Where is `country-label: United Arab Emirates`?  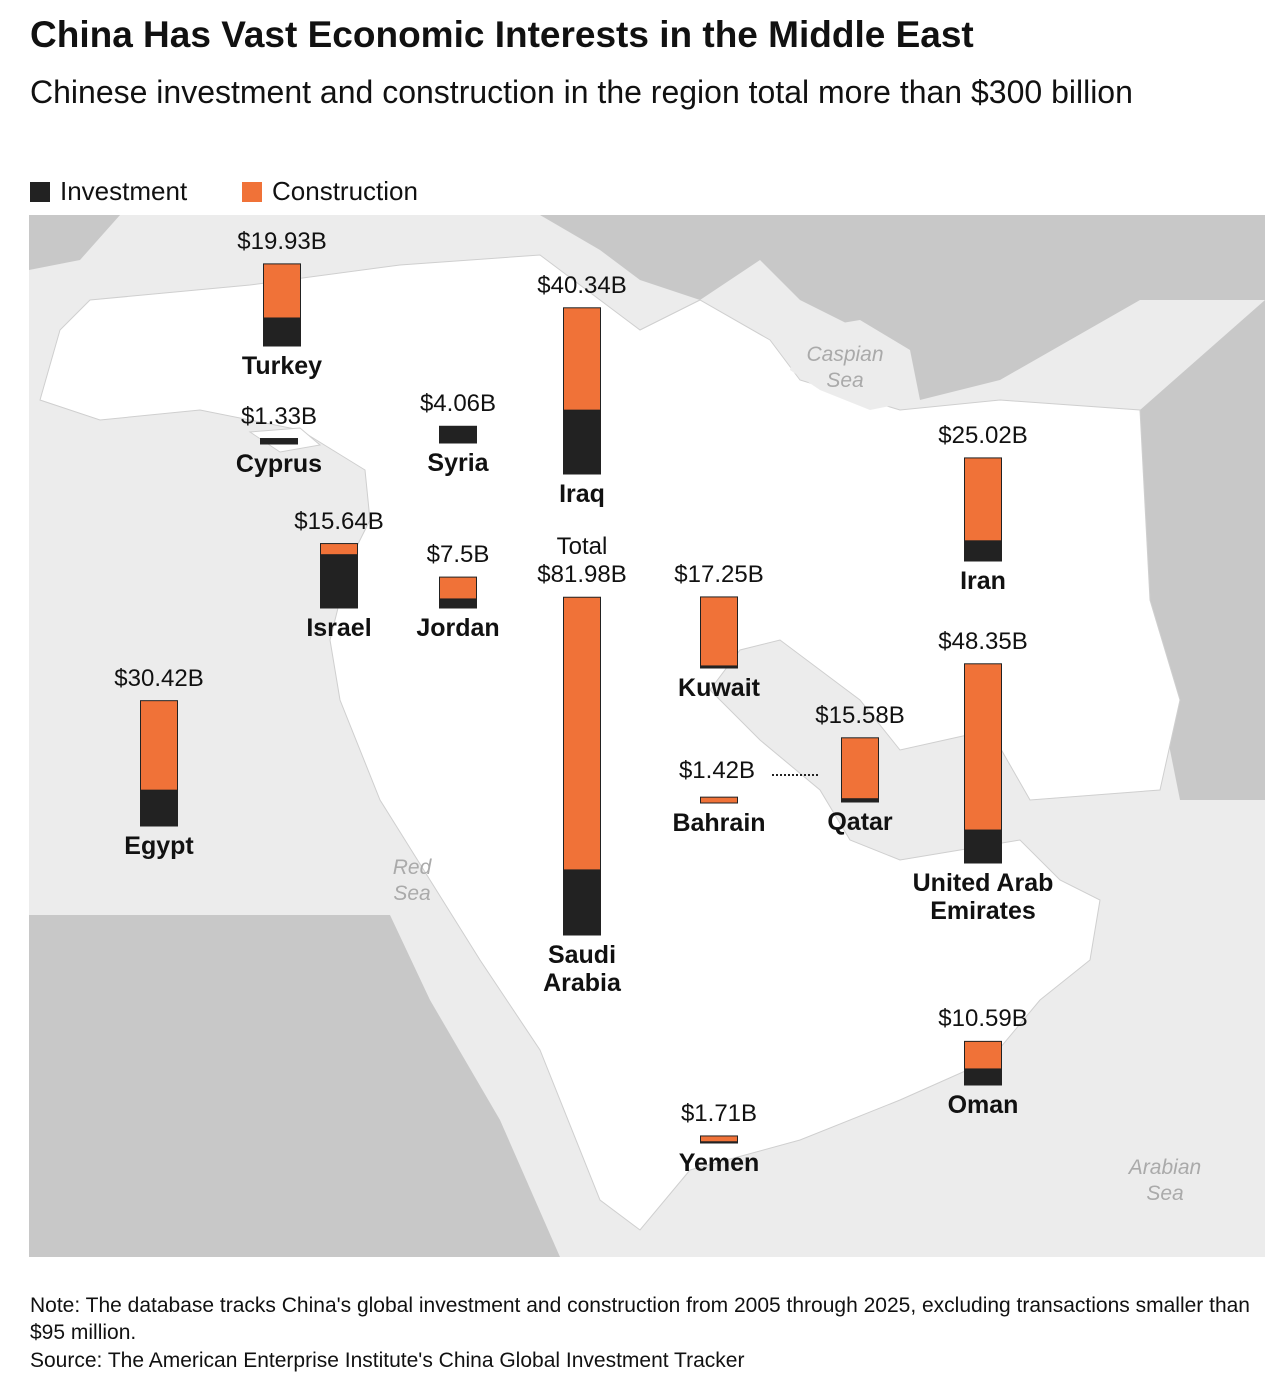 country-label: United Arab Emirates is located at coordinates (983, 897).